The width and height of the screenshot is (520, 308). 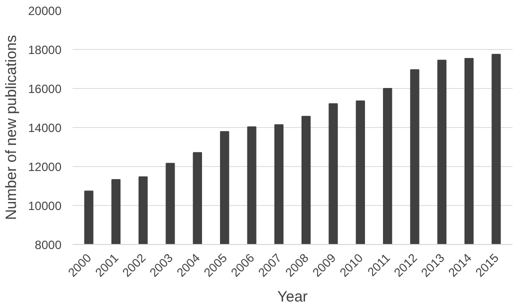 What do you see at coordinates (292, 297) in the screenshot?
I see `x-axis-title: Year` at bounding box center [292, 297].